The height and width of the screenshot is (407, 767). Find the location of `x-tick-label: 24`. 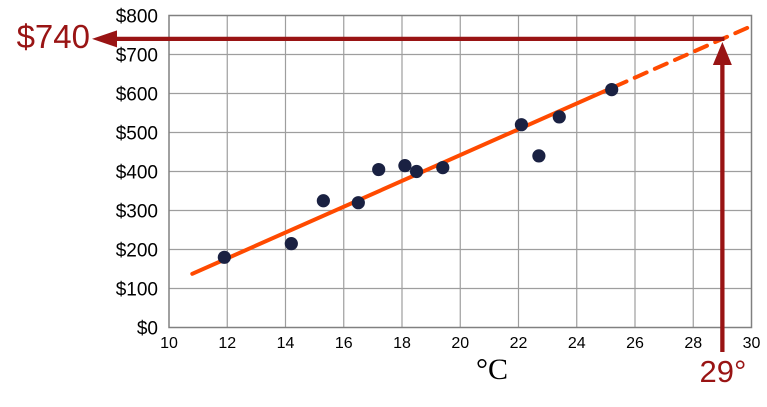

x-tick-label: 24 is located at coordinates (577, 343).